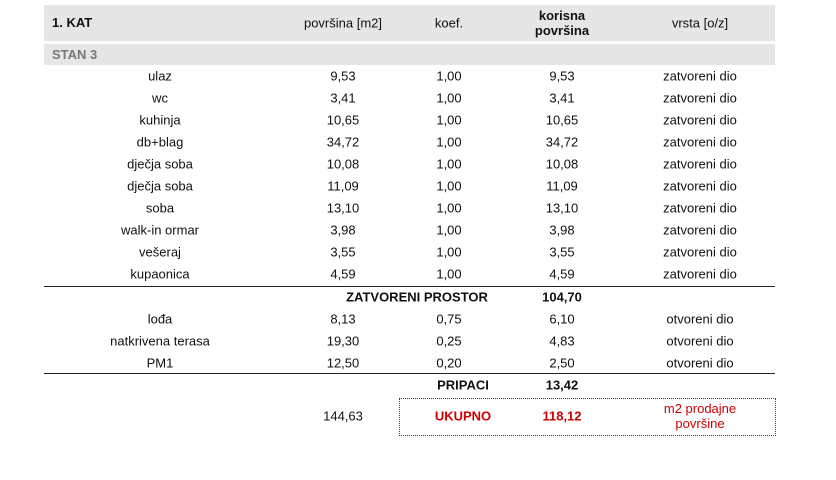 The image size is (836, 480). I want to click on area: 3,55, so click(343, 252).